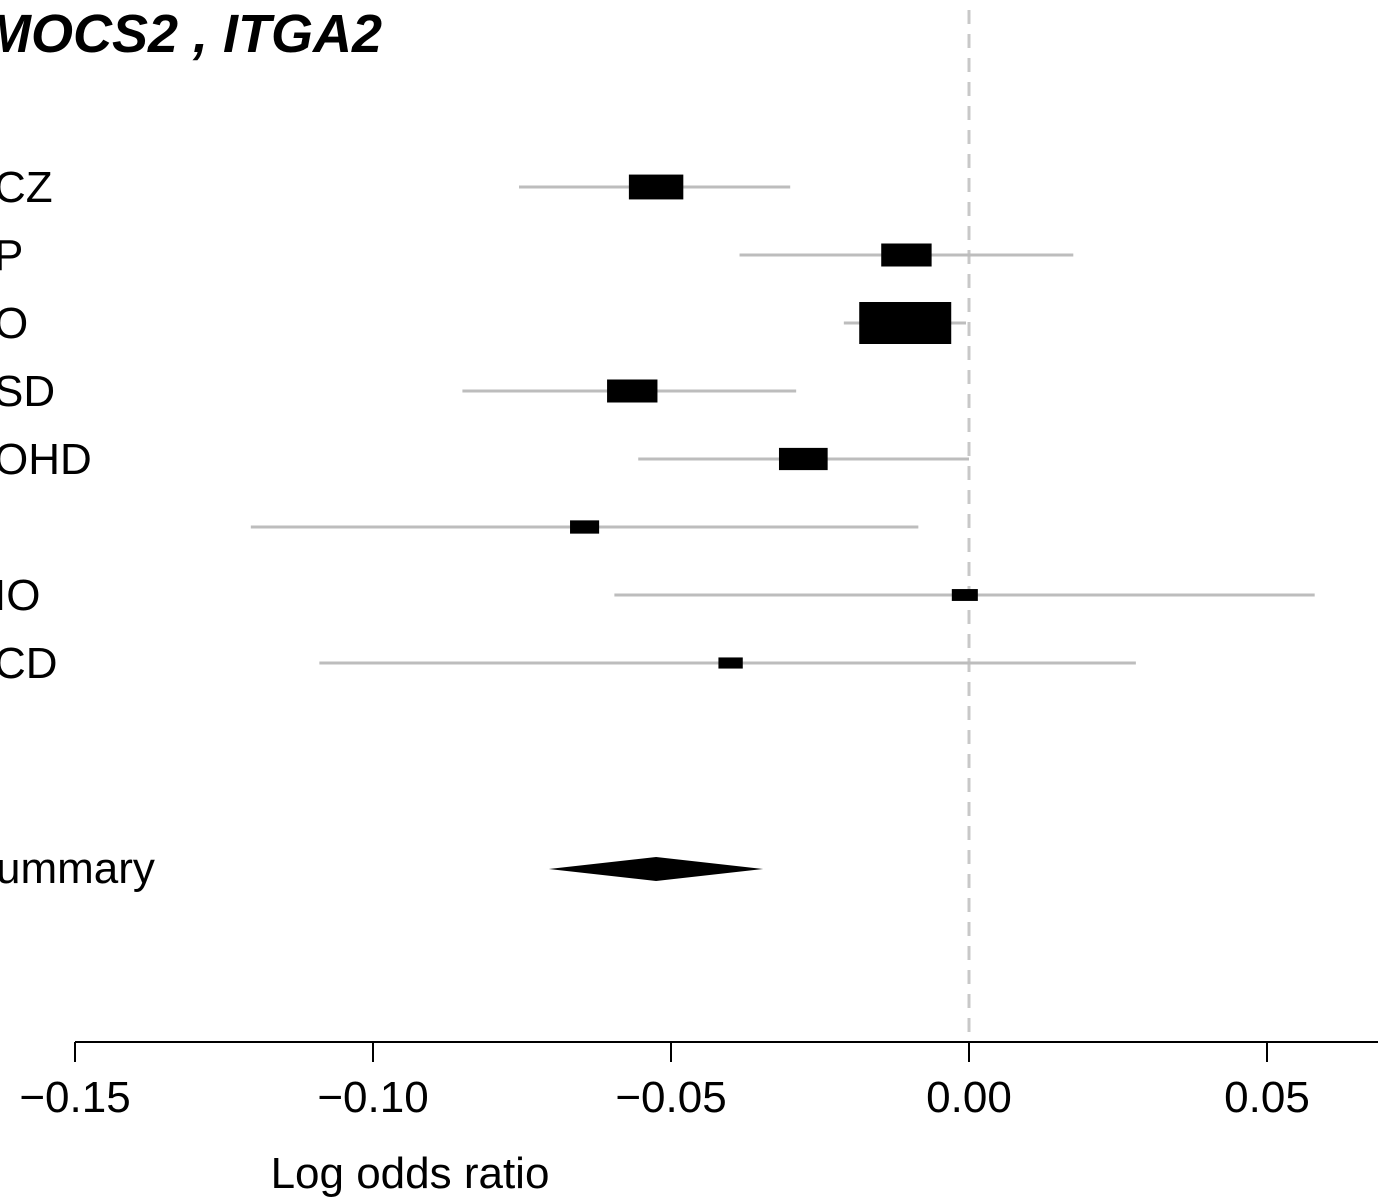  I want to click on study-label: CD, so click(29, 663).